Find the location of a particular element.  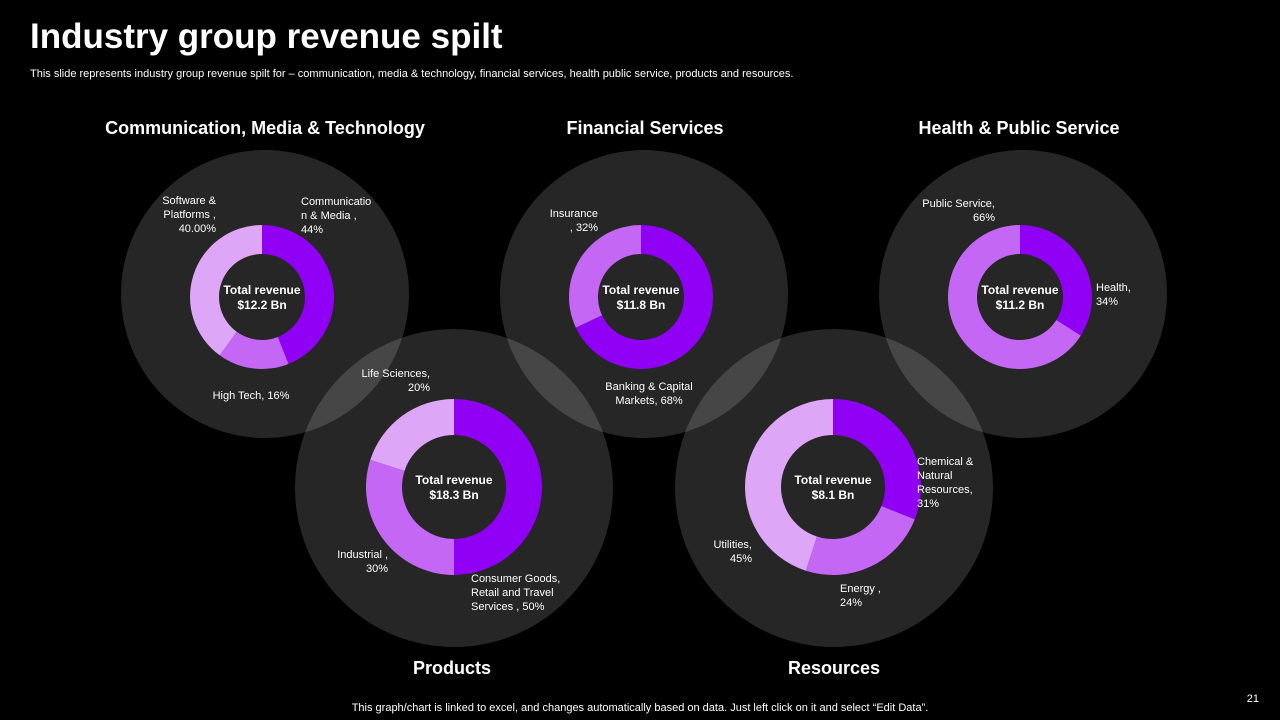

data-label-financial-services-1: Banking & Capital Markets, 68% is located at coordinates (648, 394).